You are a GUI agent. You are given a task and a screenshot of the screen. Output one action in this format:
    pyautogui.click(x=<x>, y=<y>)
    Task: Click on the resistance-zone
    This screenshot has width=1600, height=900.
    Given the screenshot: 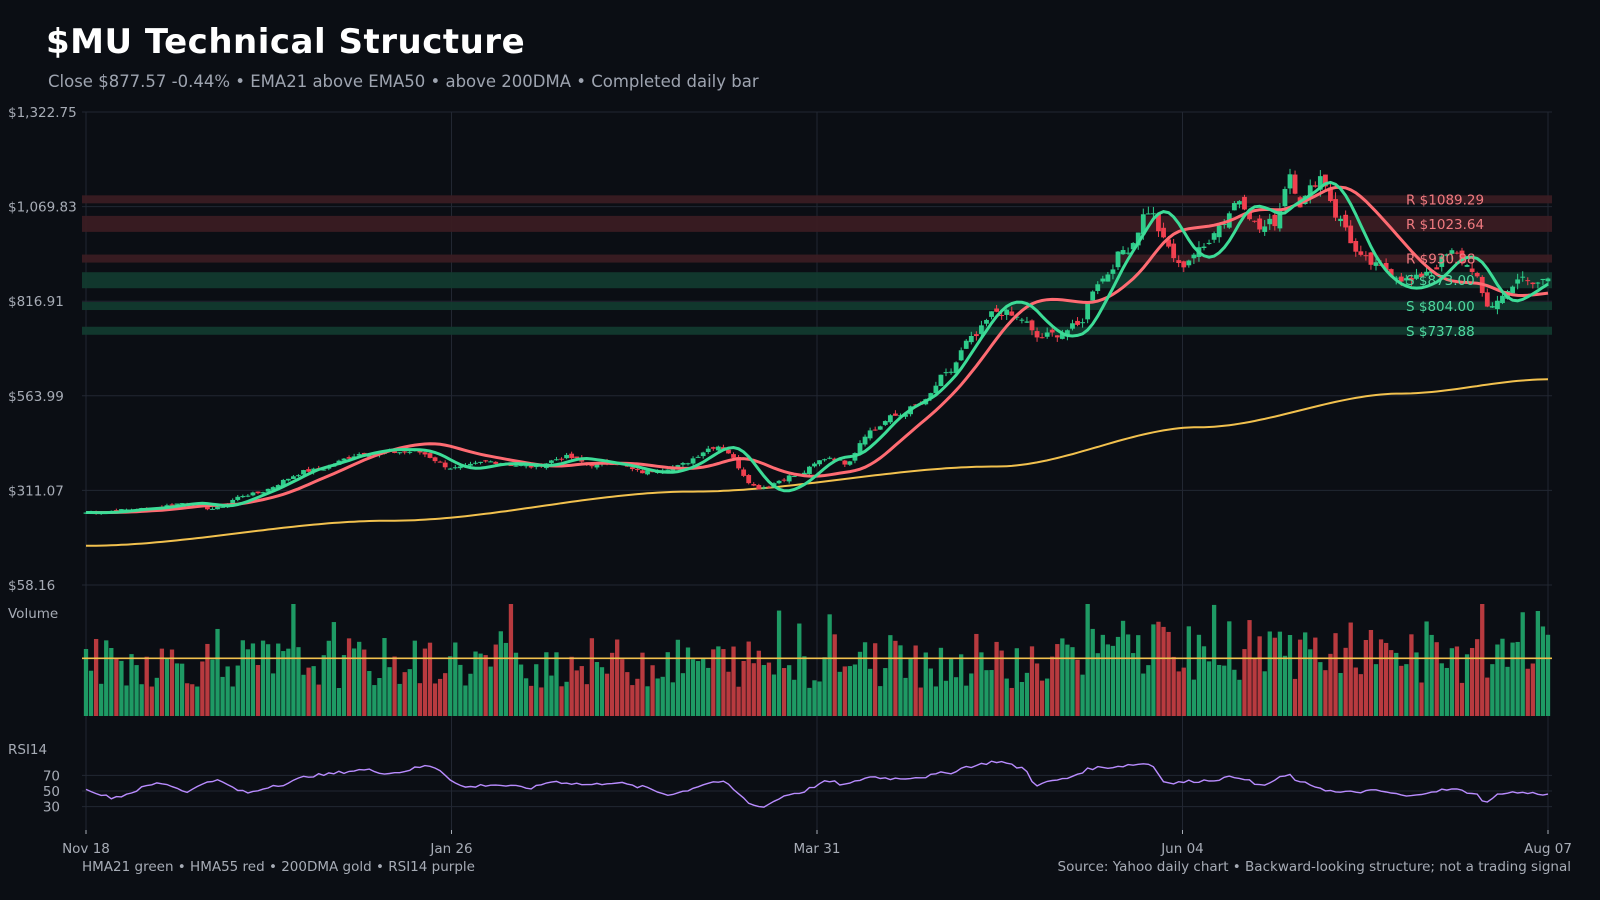 What is the action you would take?
    pyautogui.click(x=817, y=223)
    